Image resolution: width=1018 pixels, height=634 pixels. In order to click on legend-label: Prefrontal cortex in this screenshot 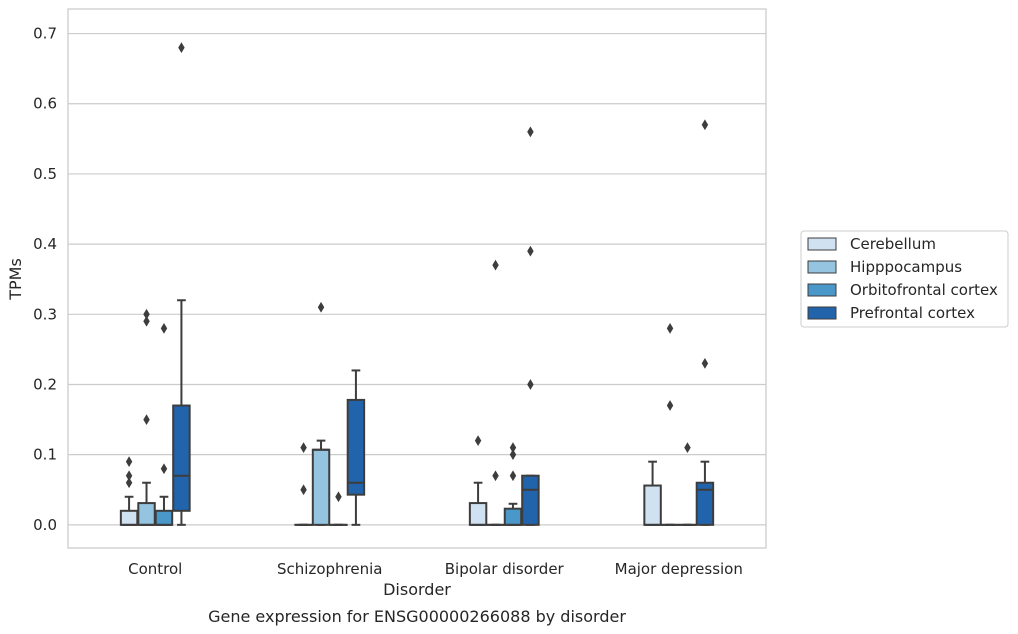, I will do `click(912, 313)`.